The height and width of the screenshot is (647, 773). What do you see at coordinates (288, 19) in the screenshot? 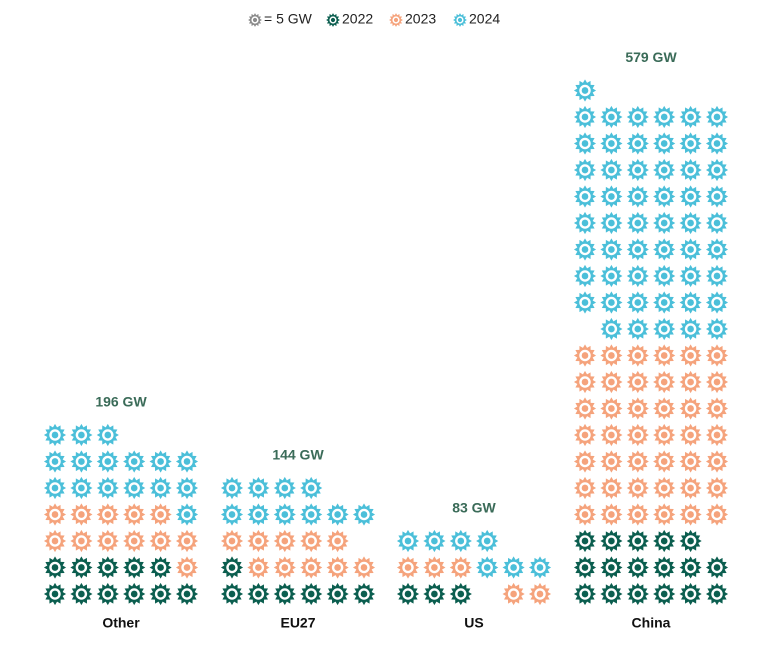
I see `legend-unit-label: = 5 GW` at bounding box center [288, 19].